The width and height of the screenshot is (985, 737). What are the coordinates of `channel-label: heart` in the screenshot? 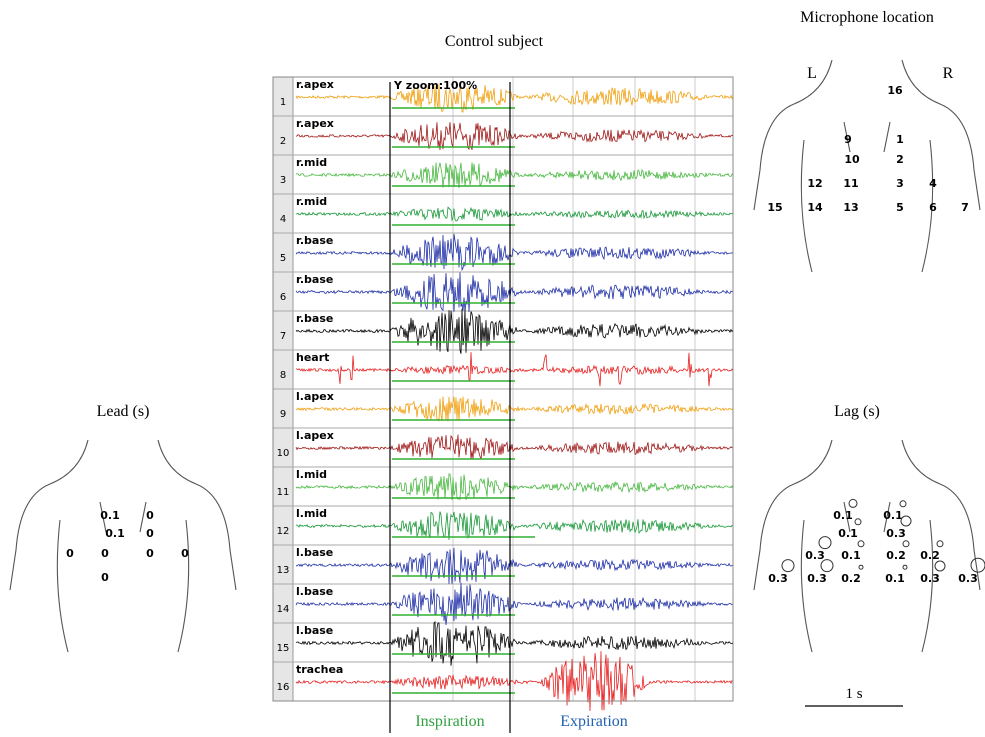 It's located at (312, 357).